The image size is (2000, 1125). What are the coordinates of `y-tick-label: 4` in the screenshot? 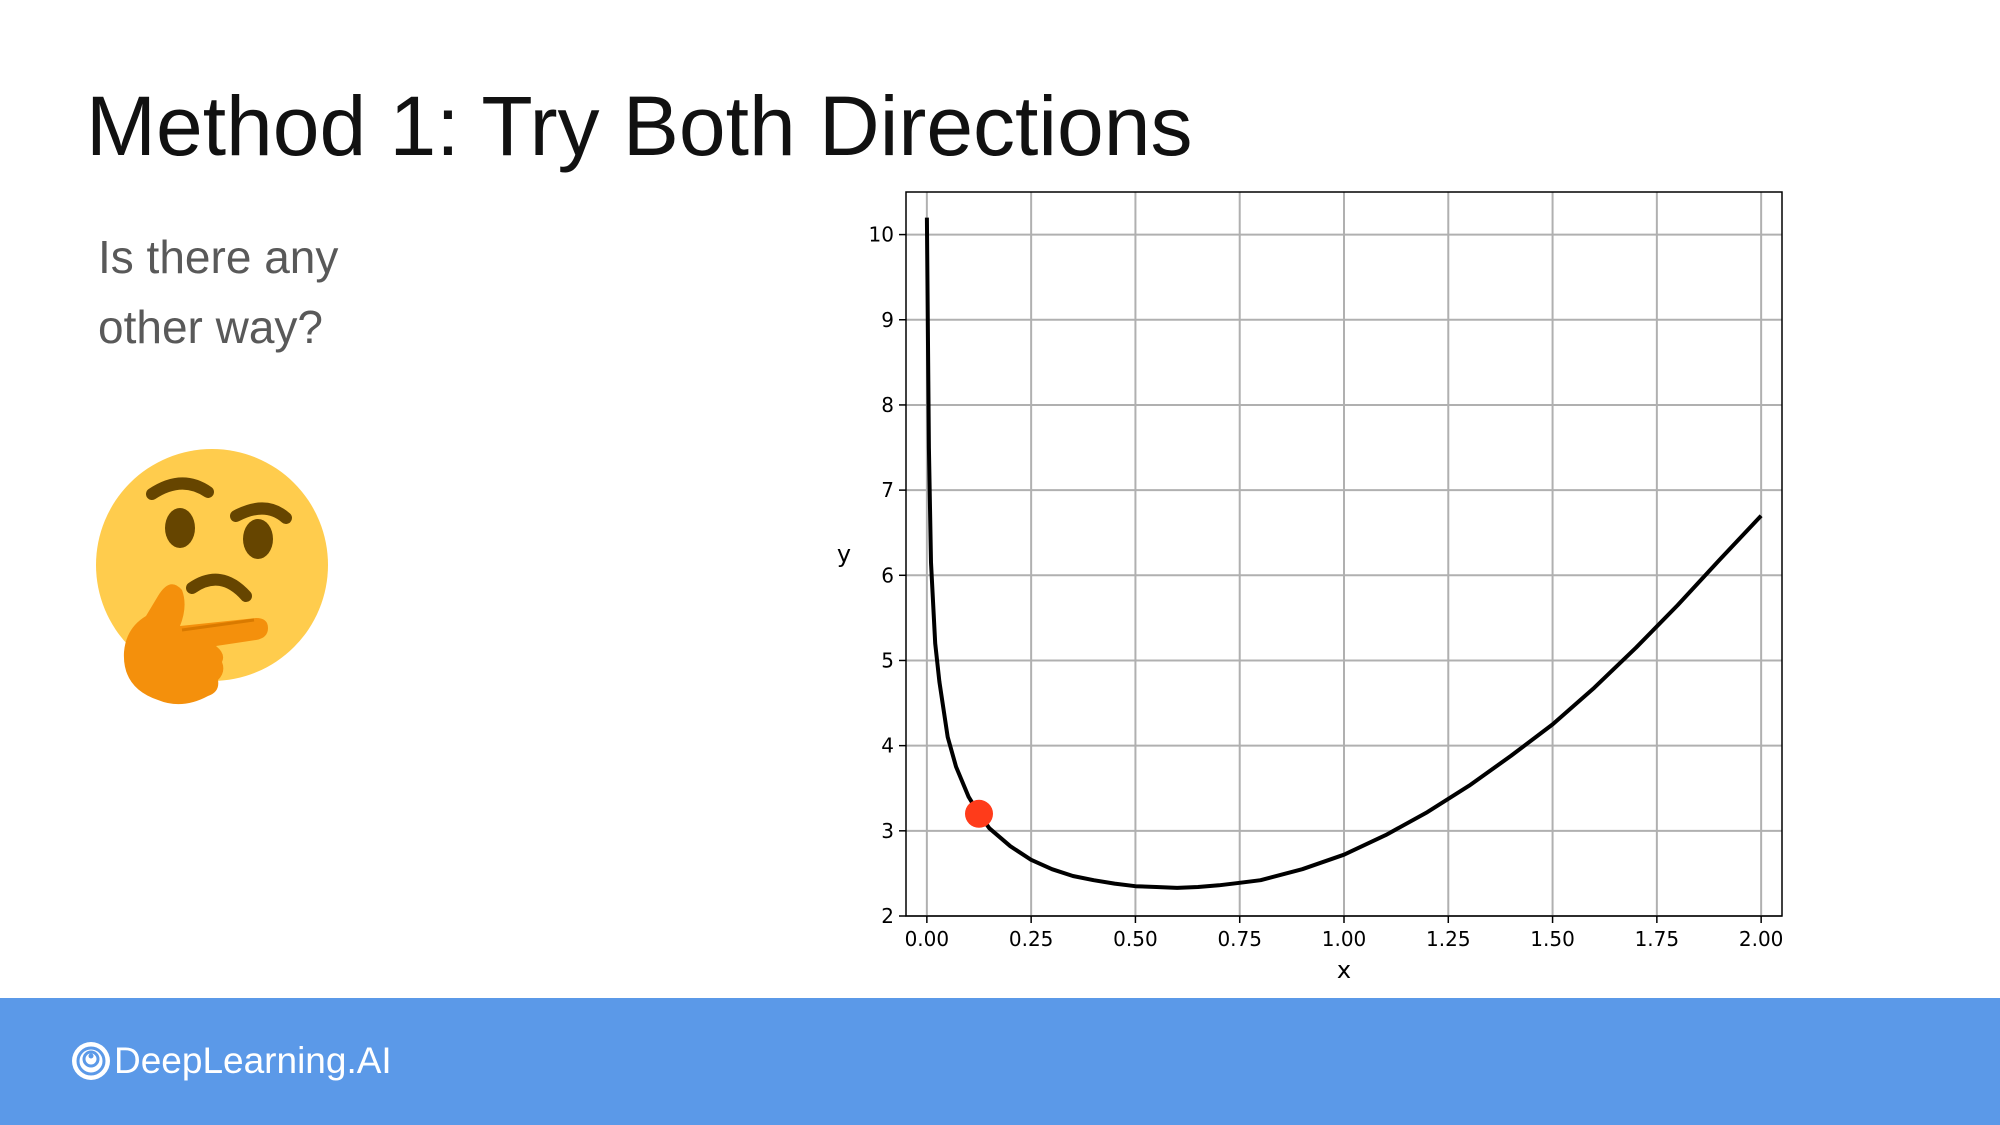 It's located at (887, 746).